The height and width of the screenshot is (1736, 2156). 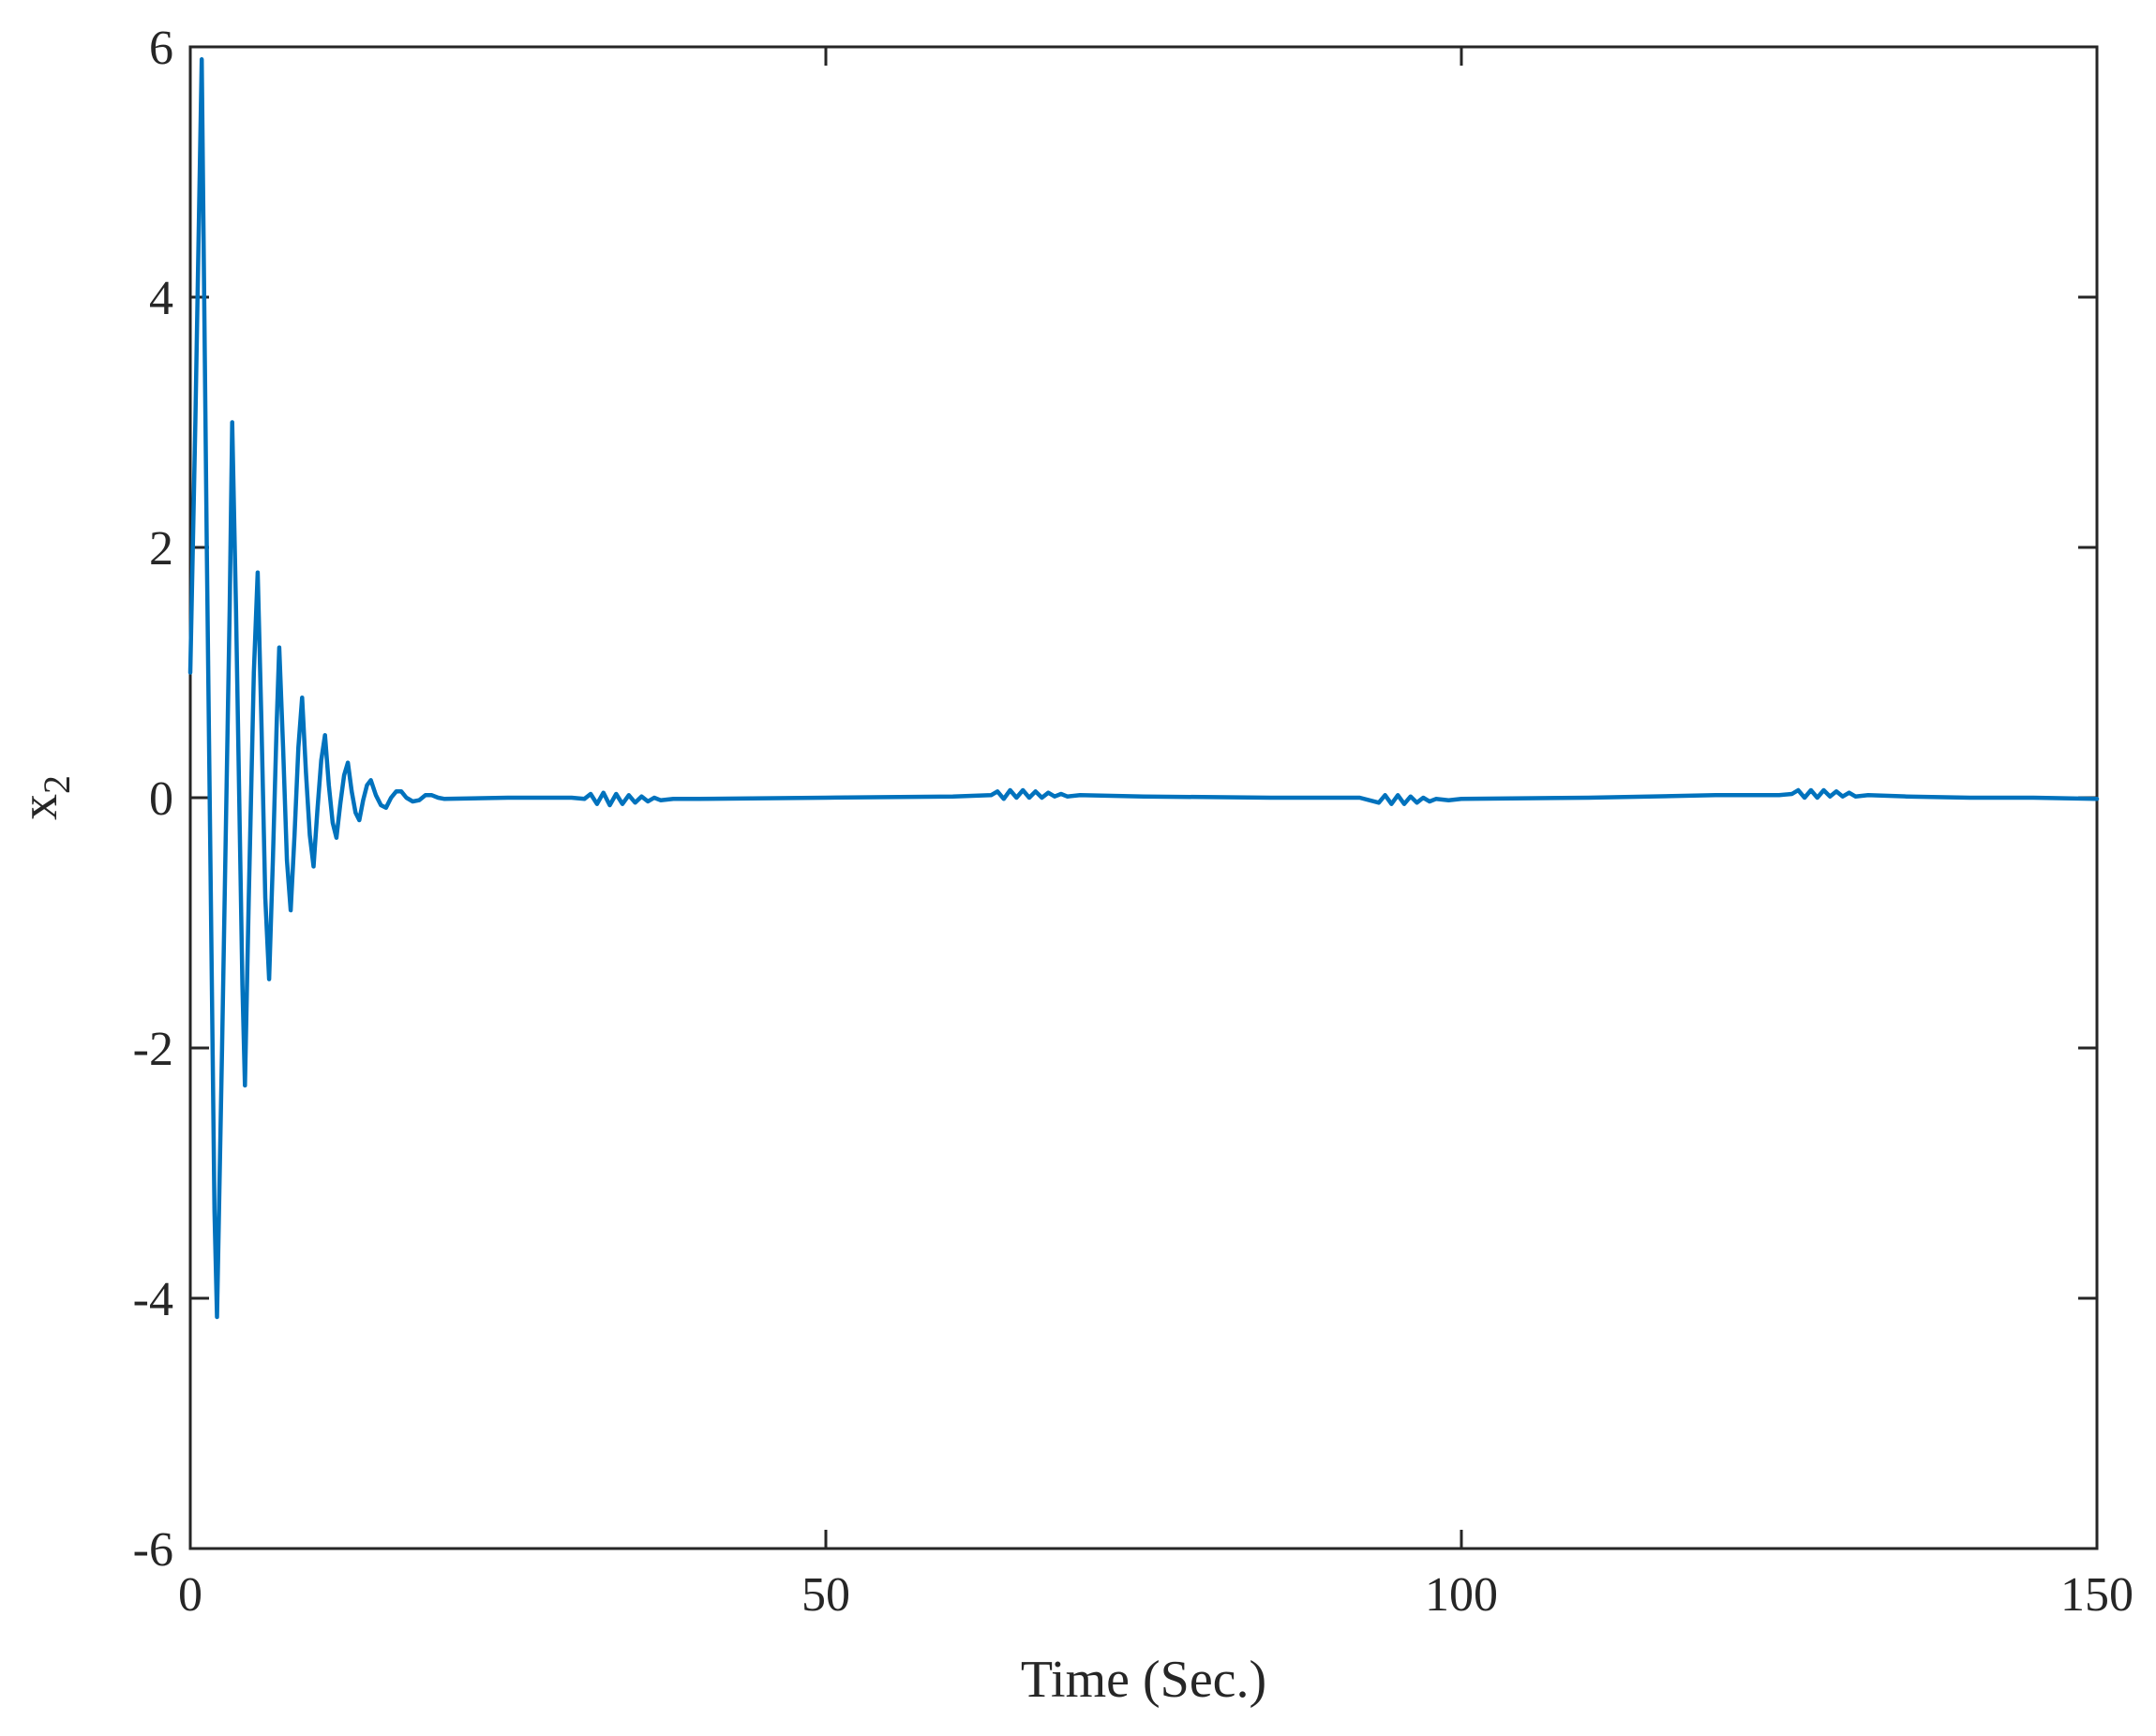 I want to click on y-tick-label: 6, so click(x=161, y=49).